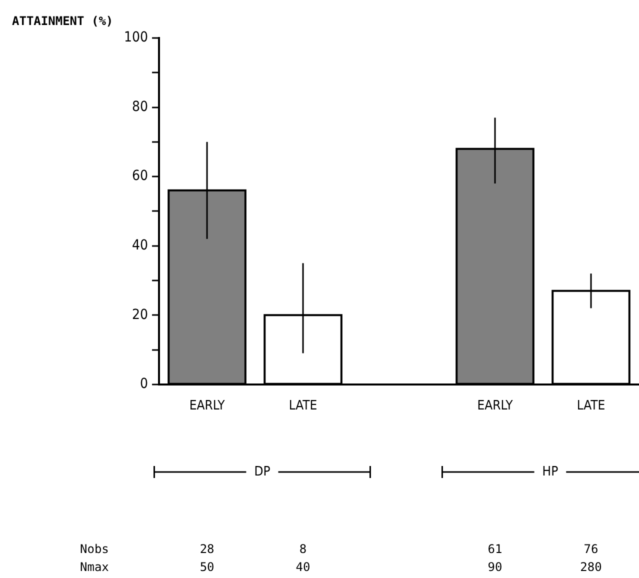  Describe the element at coordinates (94, 549) in the screenshot. I see `text: Nobs` at that location.